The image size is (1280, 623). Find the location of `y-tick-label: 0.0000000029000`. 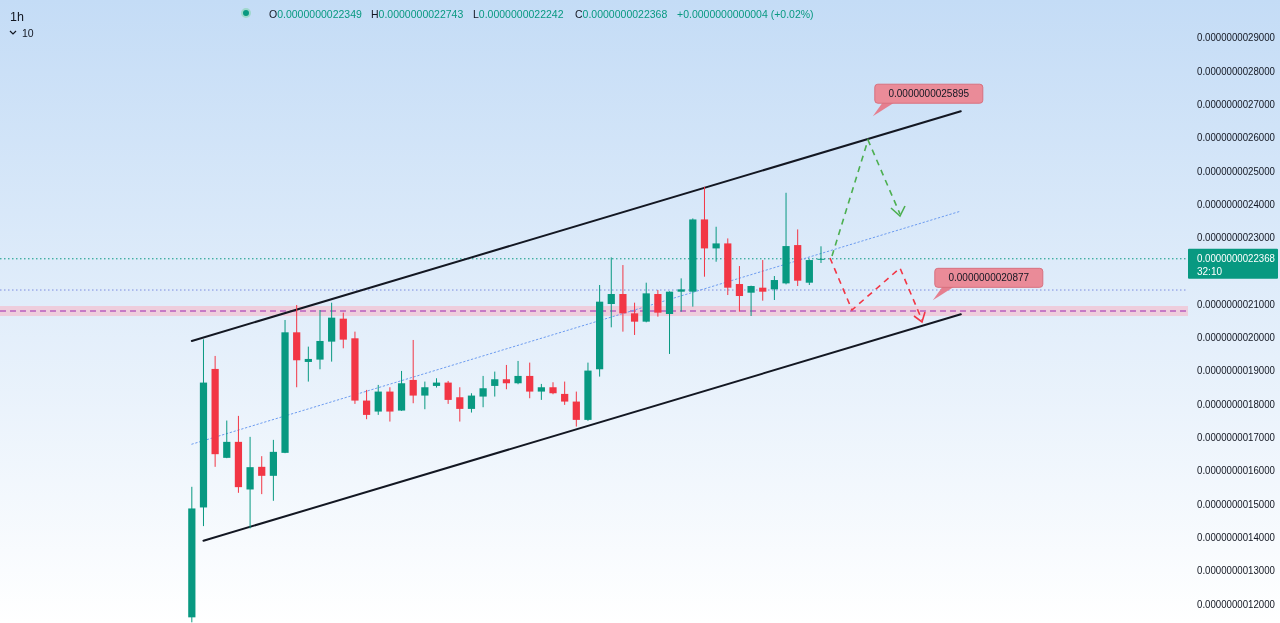

y-tick-label: 0.0000000029000 is located at coordinates (1237, 38).